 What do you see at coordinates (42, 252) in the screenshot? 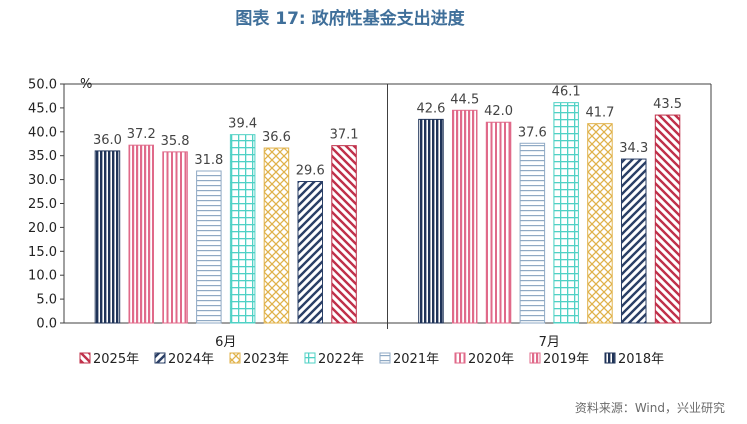
I see `y-tick-label: 15.0` at bounding box center [42, 252].